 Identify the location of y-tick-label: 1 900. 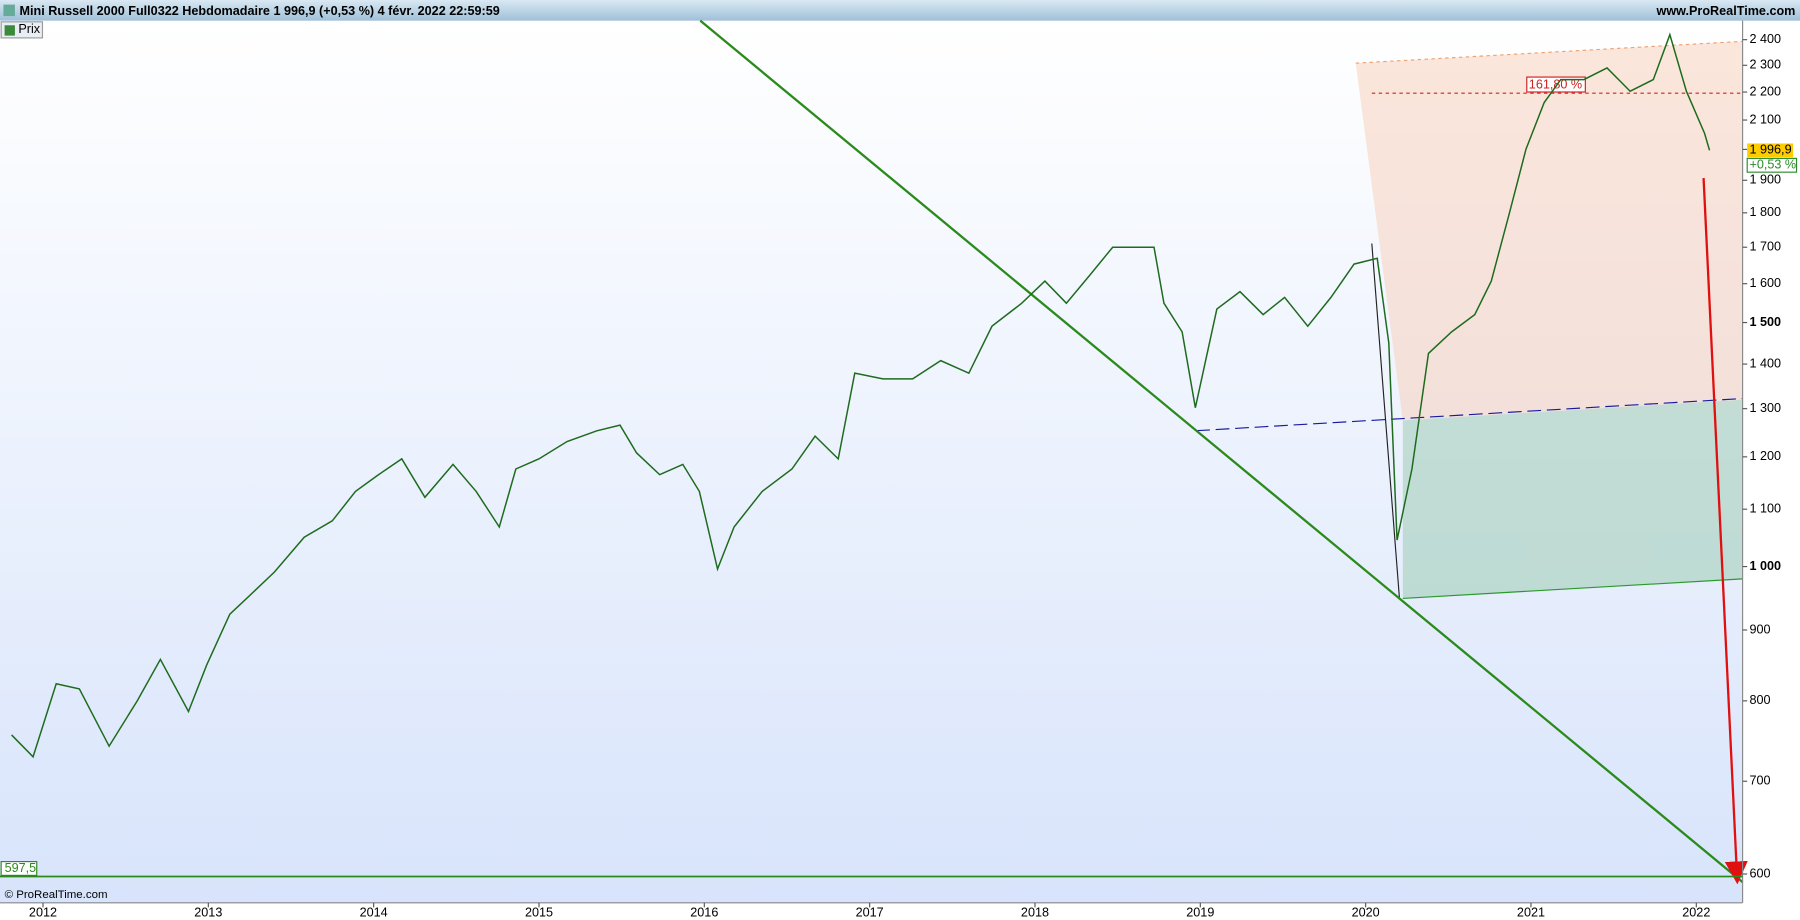
(1765, 180).